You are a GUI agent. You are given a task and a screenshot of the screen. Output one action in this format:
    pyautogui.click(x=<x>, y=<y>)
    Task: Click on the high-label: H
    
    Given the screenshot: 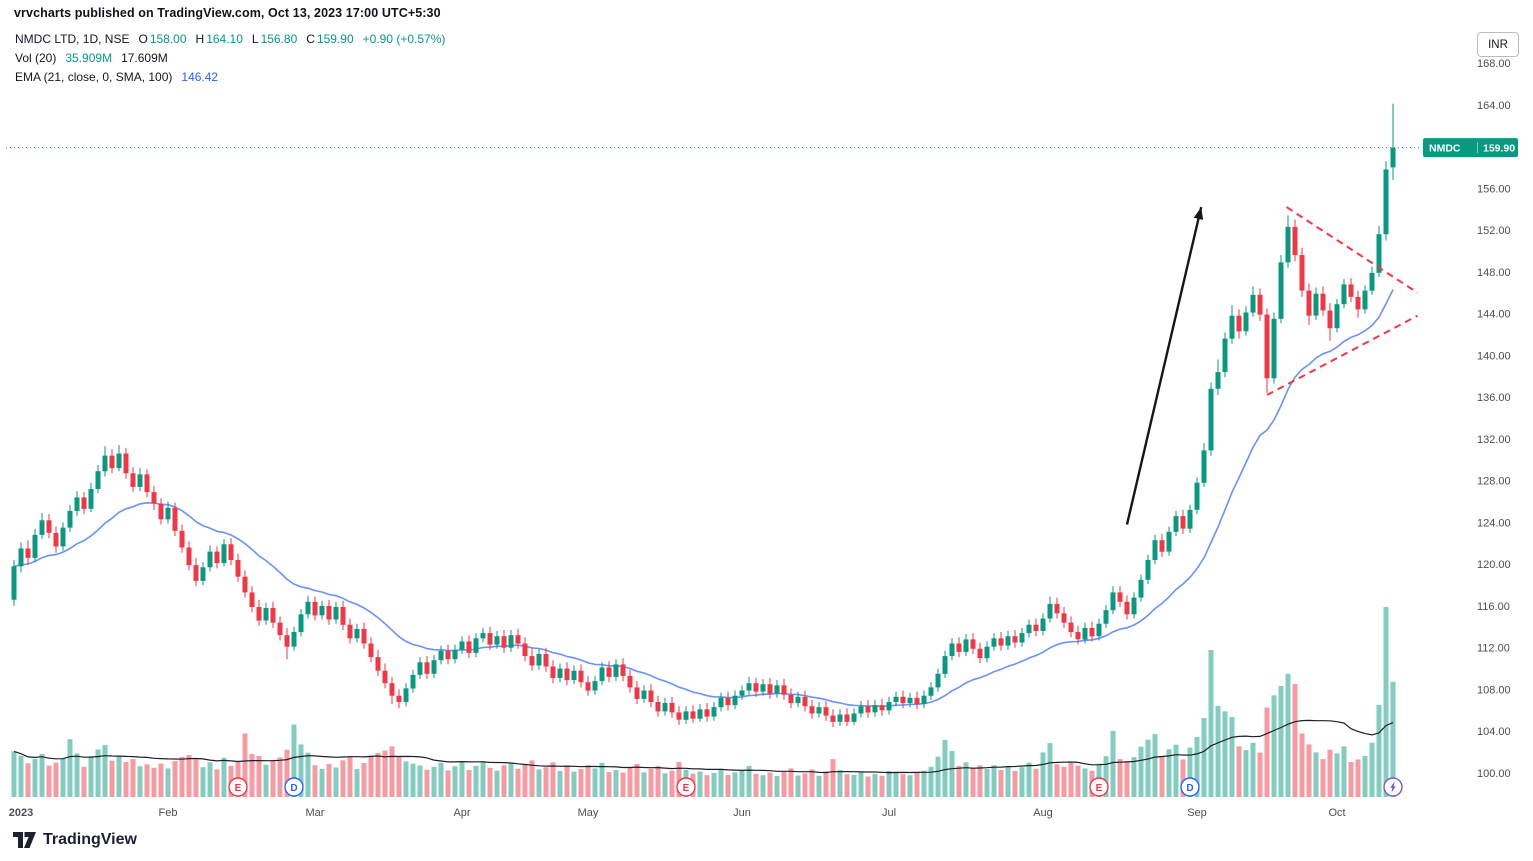 What is the action you would take?
    pyautogui.click(x=200, y=39)
    